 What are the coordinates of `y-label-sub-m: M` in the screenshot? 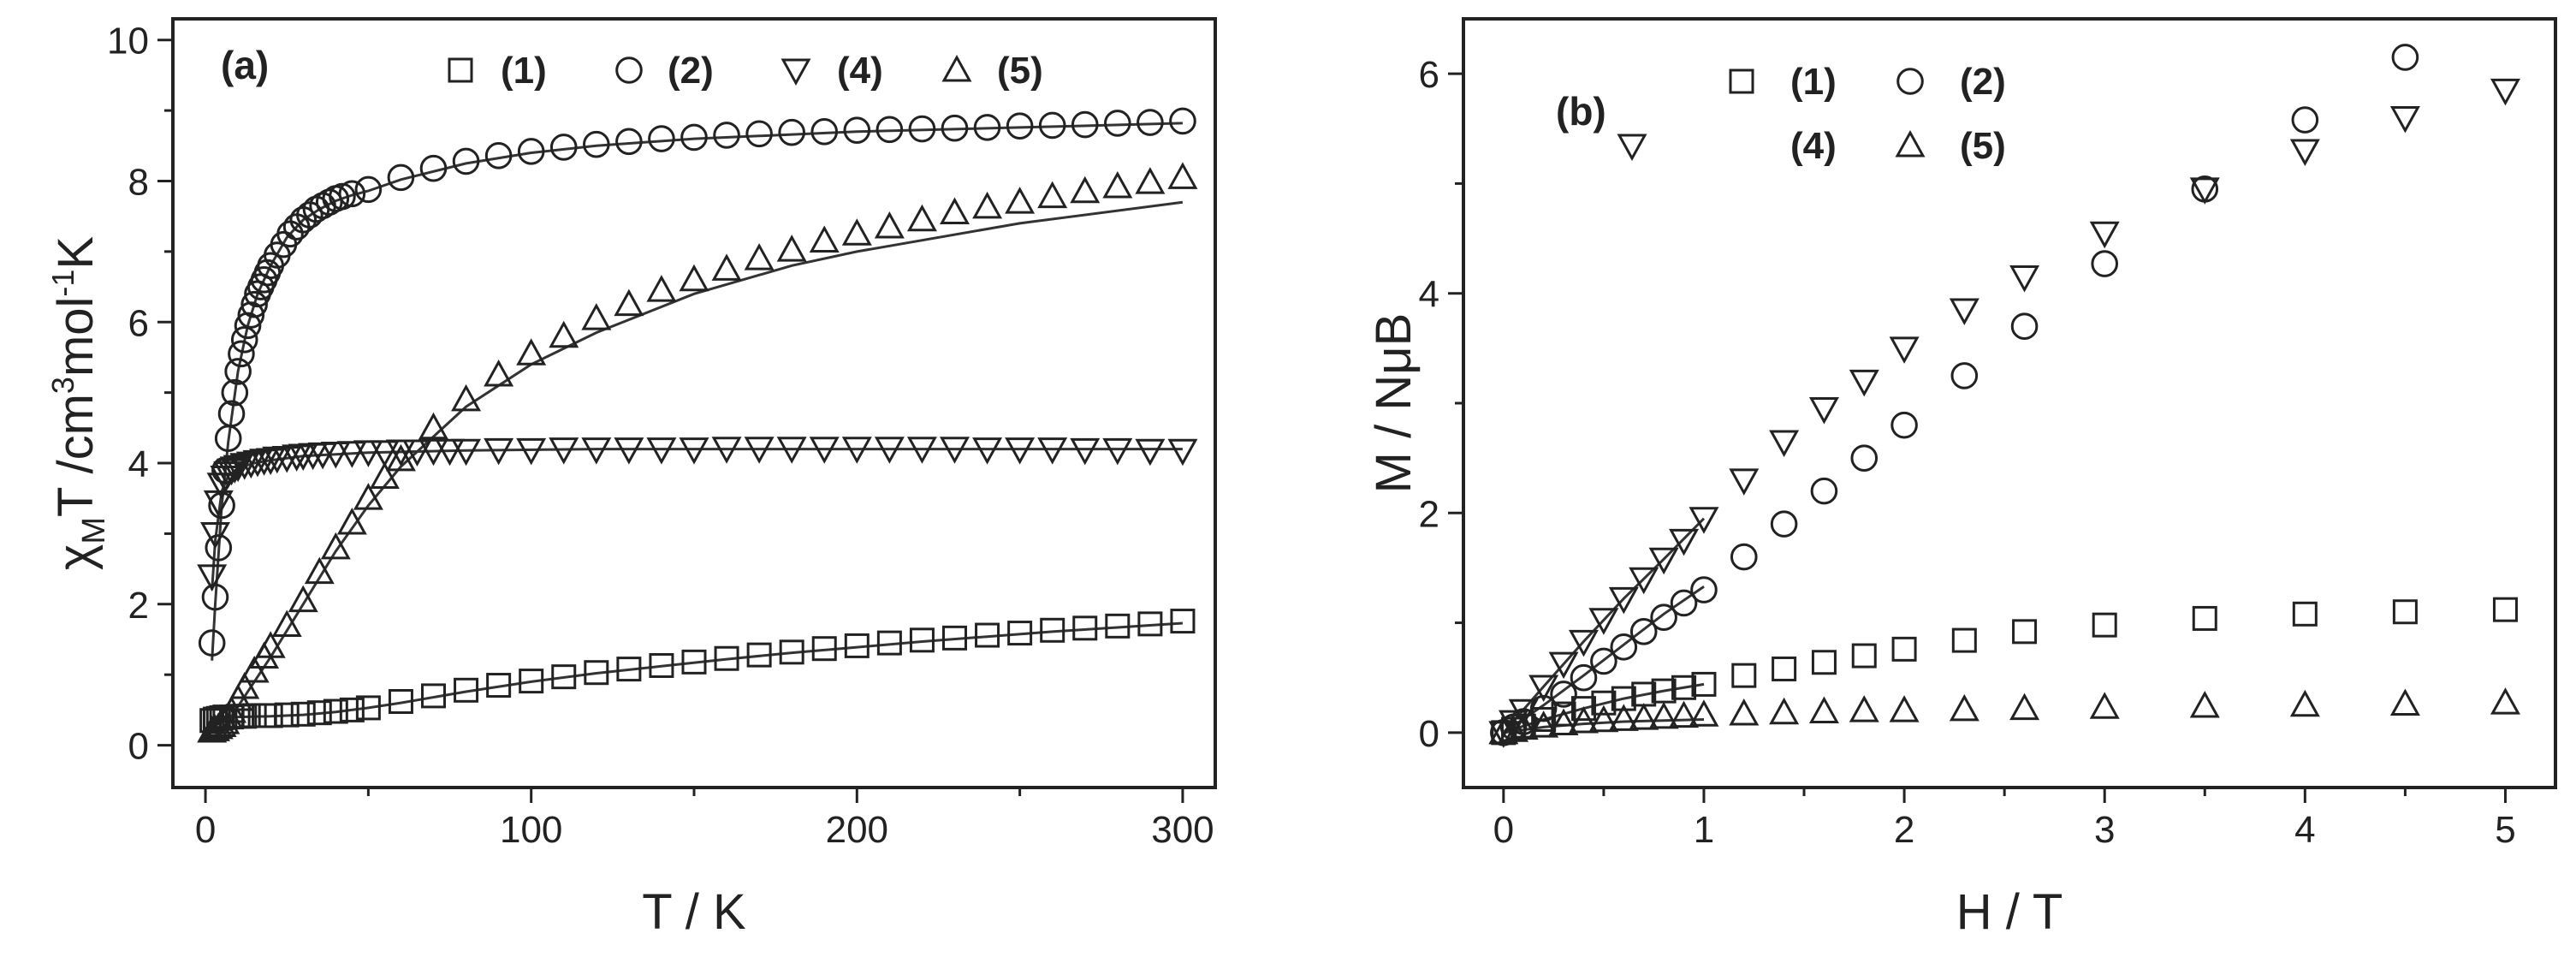 It's located at (94, 530).